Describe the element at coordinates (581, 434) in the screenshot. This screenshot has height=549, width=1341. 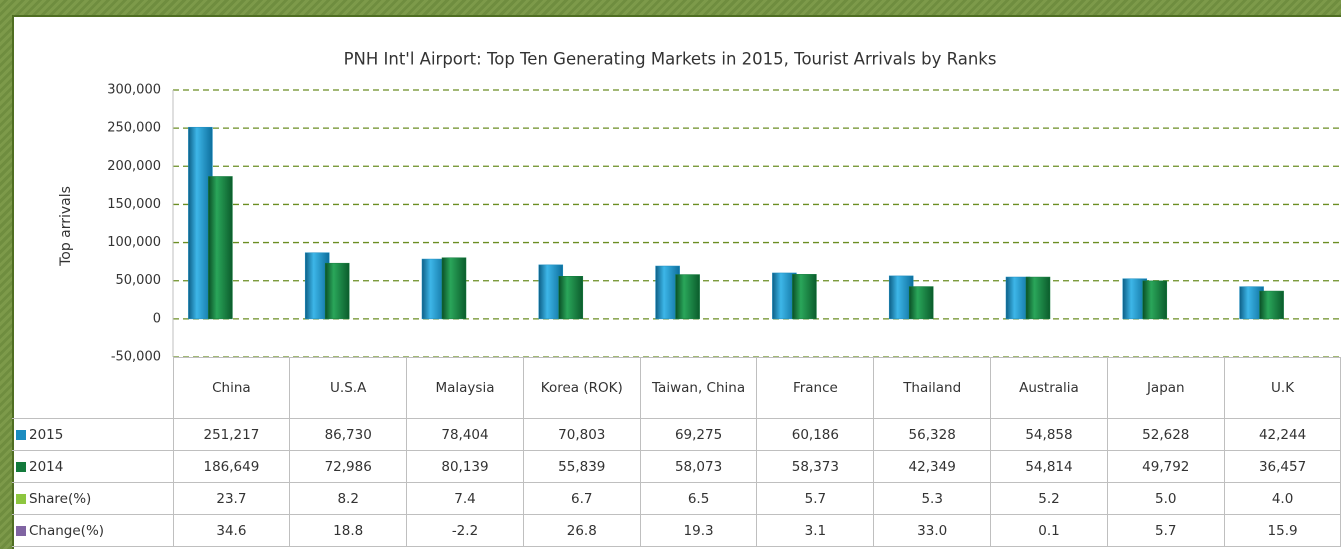
I see `data-label: 70,803` at that location.